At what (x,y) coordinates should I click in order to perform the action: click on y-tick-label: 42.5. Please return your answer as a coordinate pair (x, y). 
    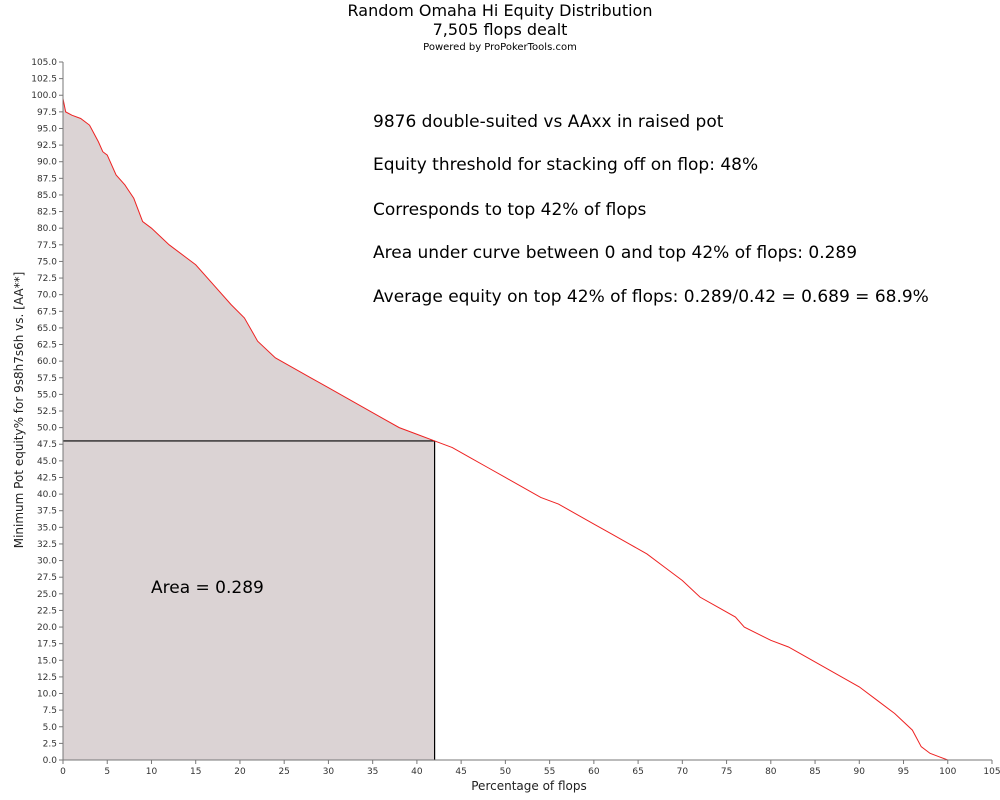
    Looking at the image, I should click on (47, 478).